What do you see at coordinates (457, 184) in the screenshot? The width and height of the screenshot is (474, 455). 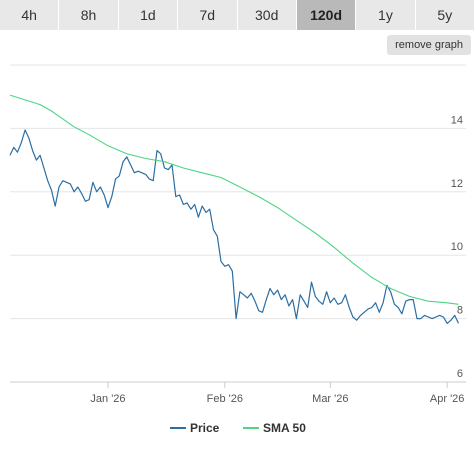 I see `y-tick-label: 12` at bounding box center [457, 184].